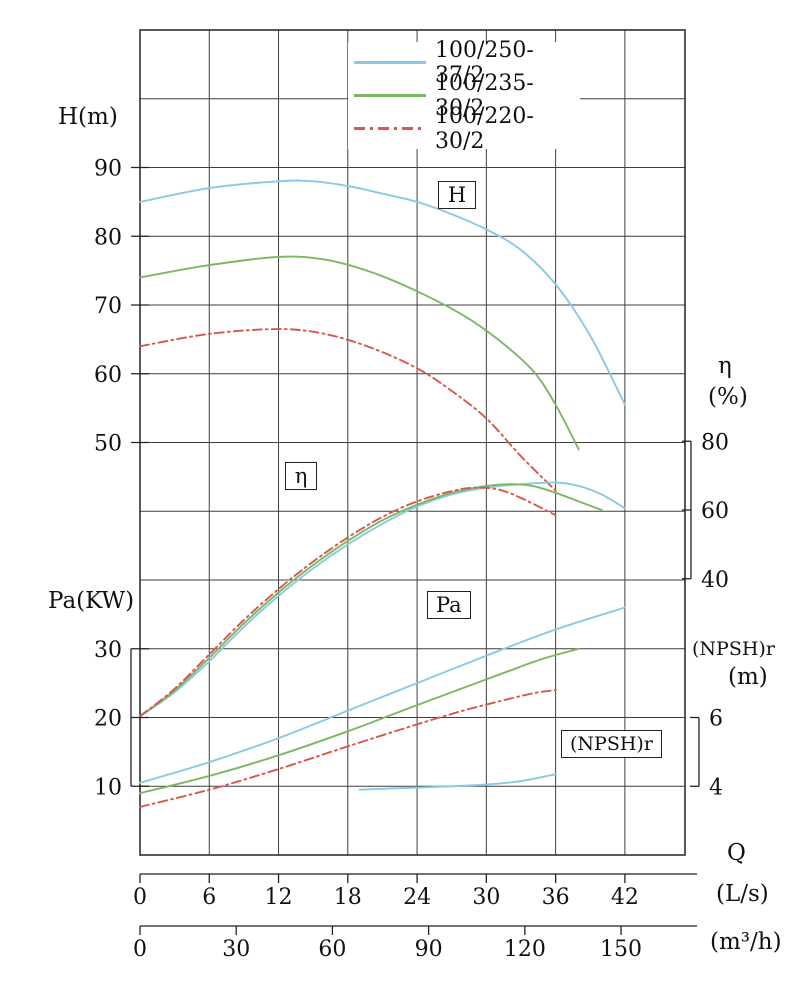 Image resolution: width=812 pixels, height=1000 pixels. I want to click on efficiency-axis-unit: (%), so click(728, 397).